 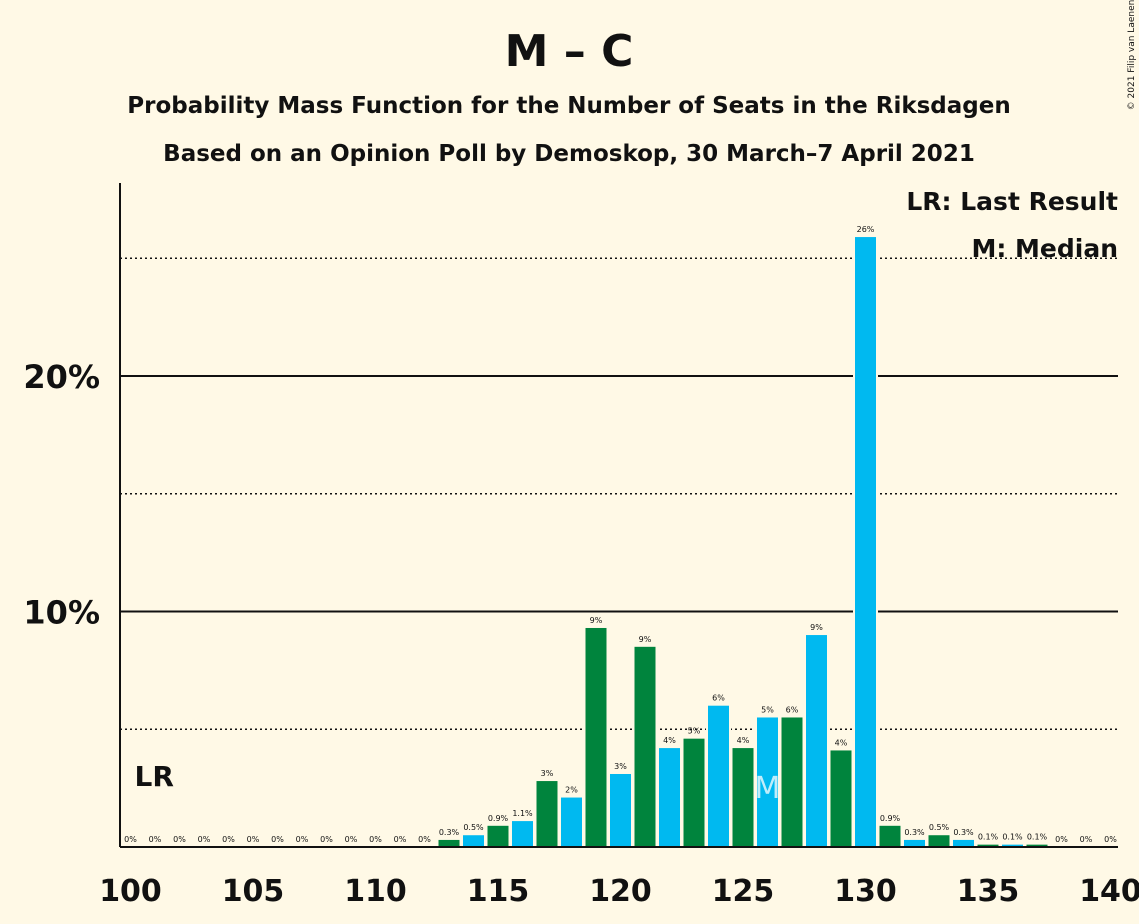 I want to click on bar-label-seat-128: 9%, so click(x=816, y=627).